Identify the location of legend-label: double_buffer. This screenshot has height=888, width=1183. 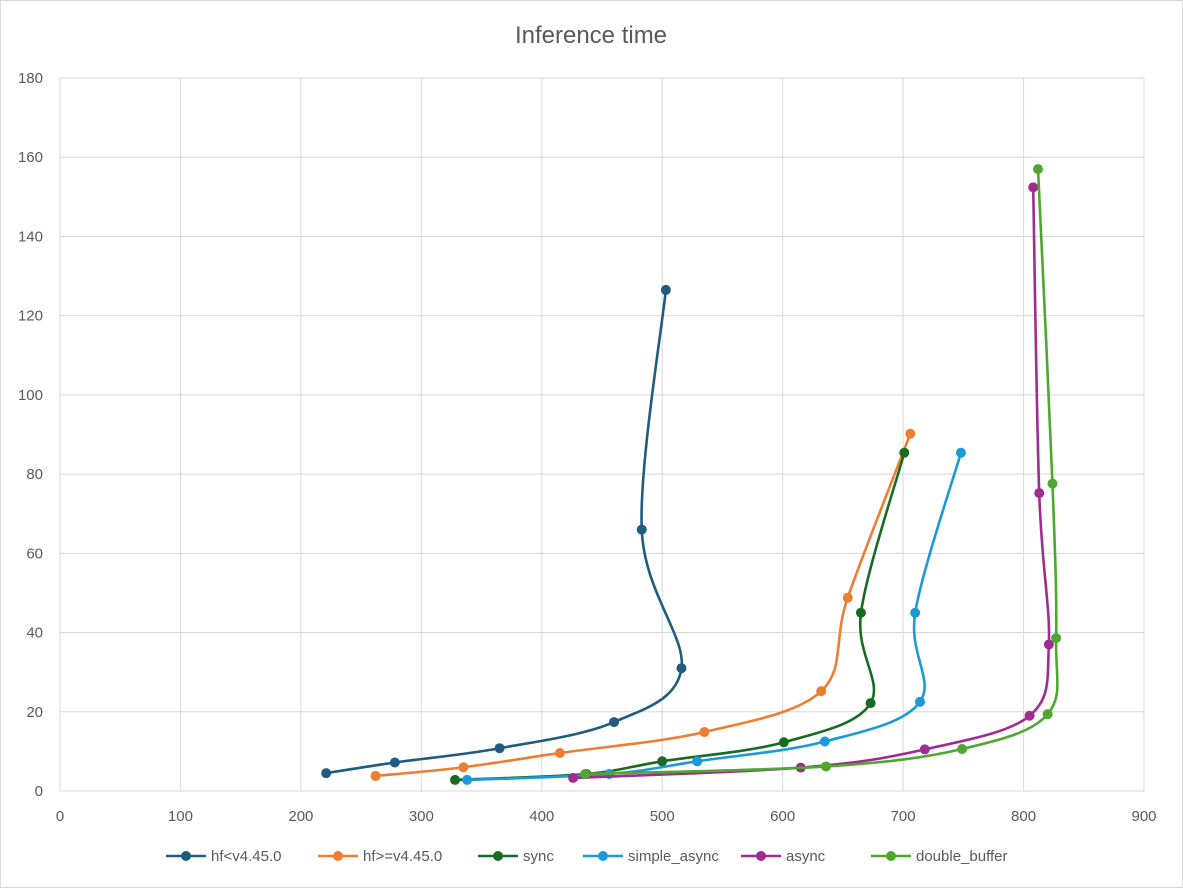
(961, 856).